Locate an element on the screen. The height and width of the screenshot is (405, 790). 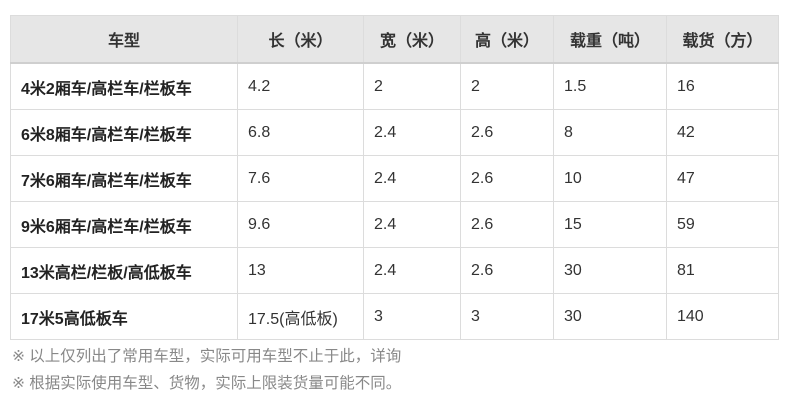
column-header: 长（米） is located at coordinates (300, 39).